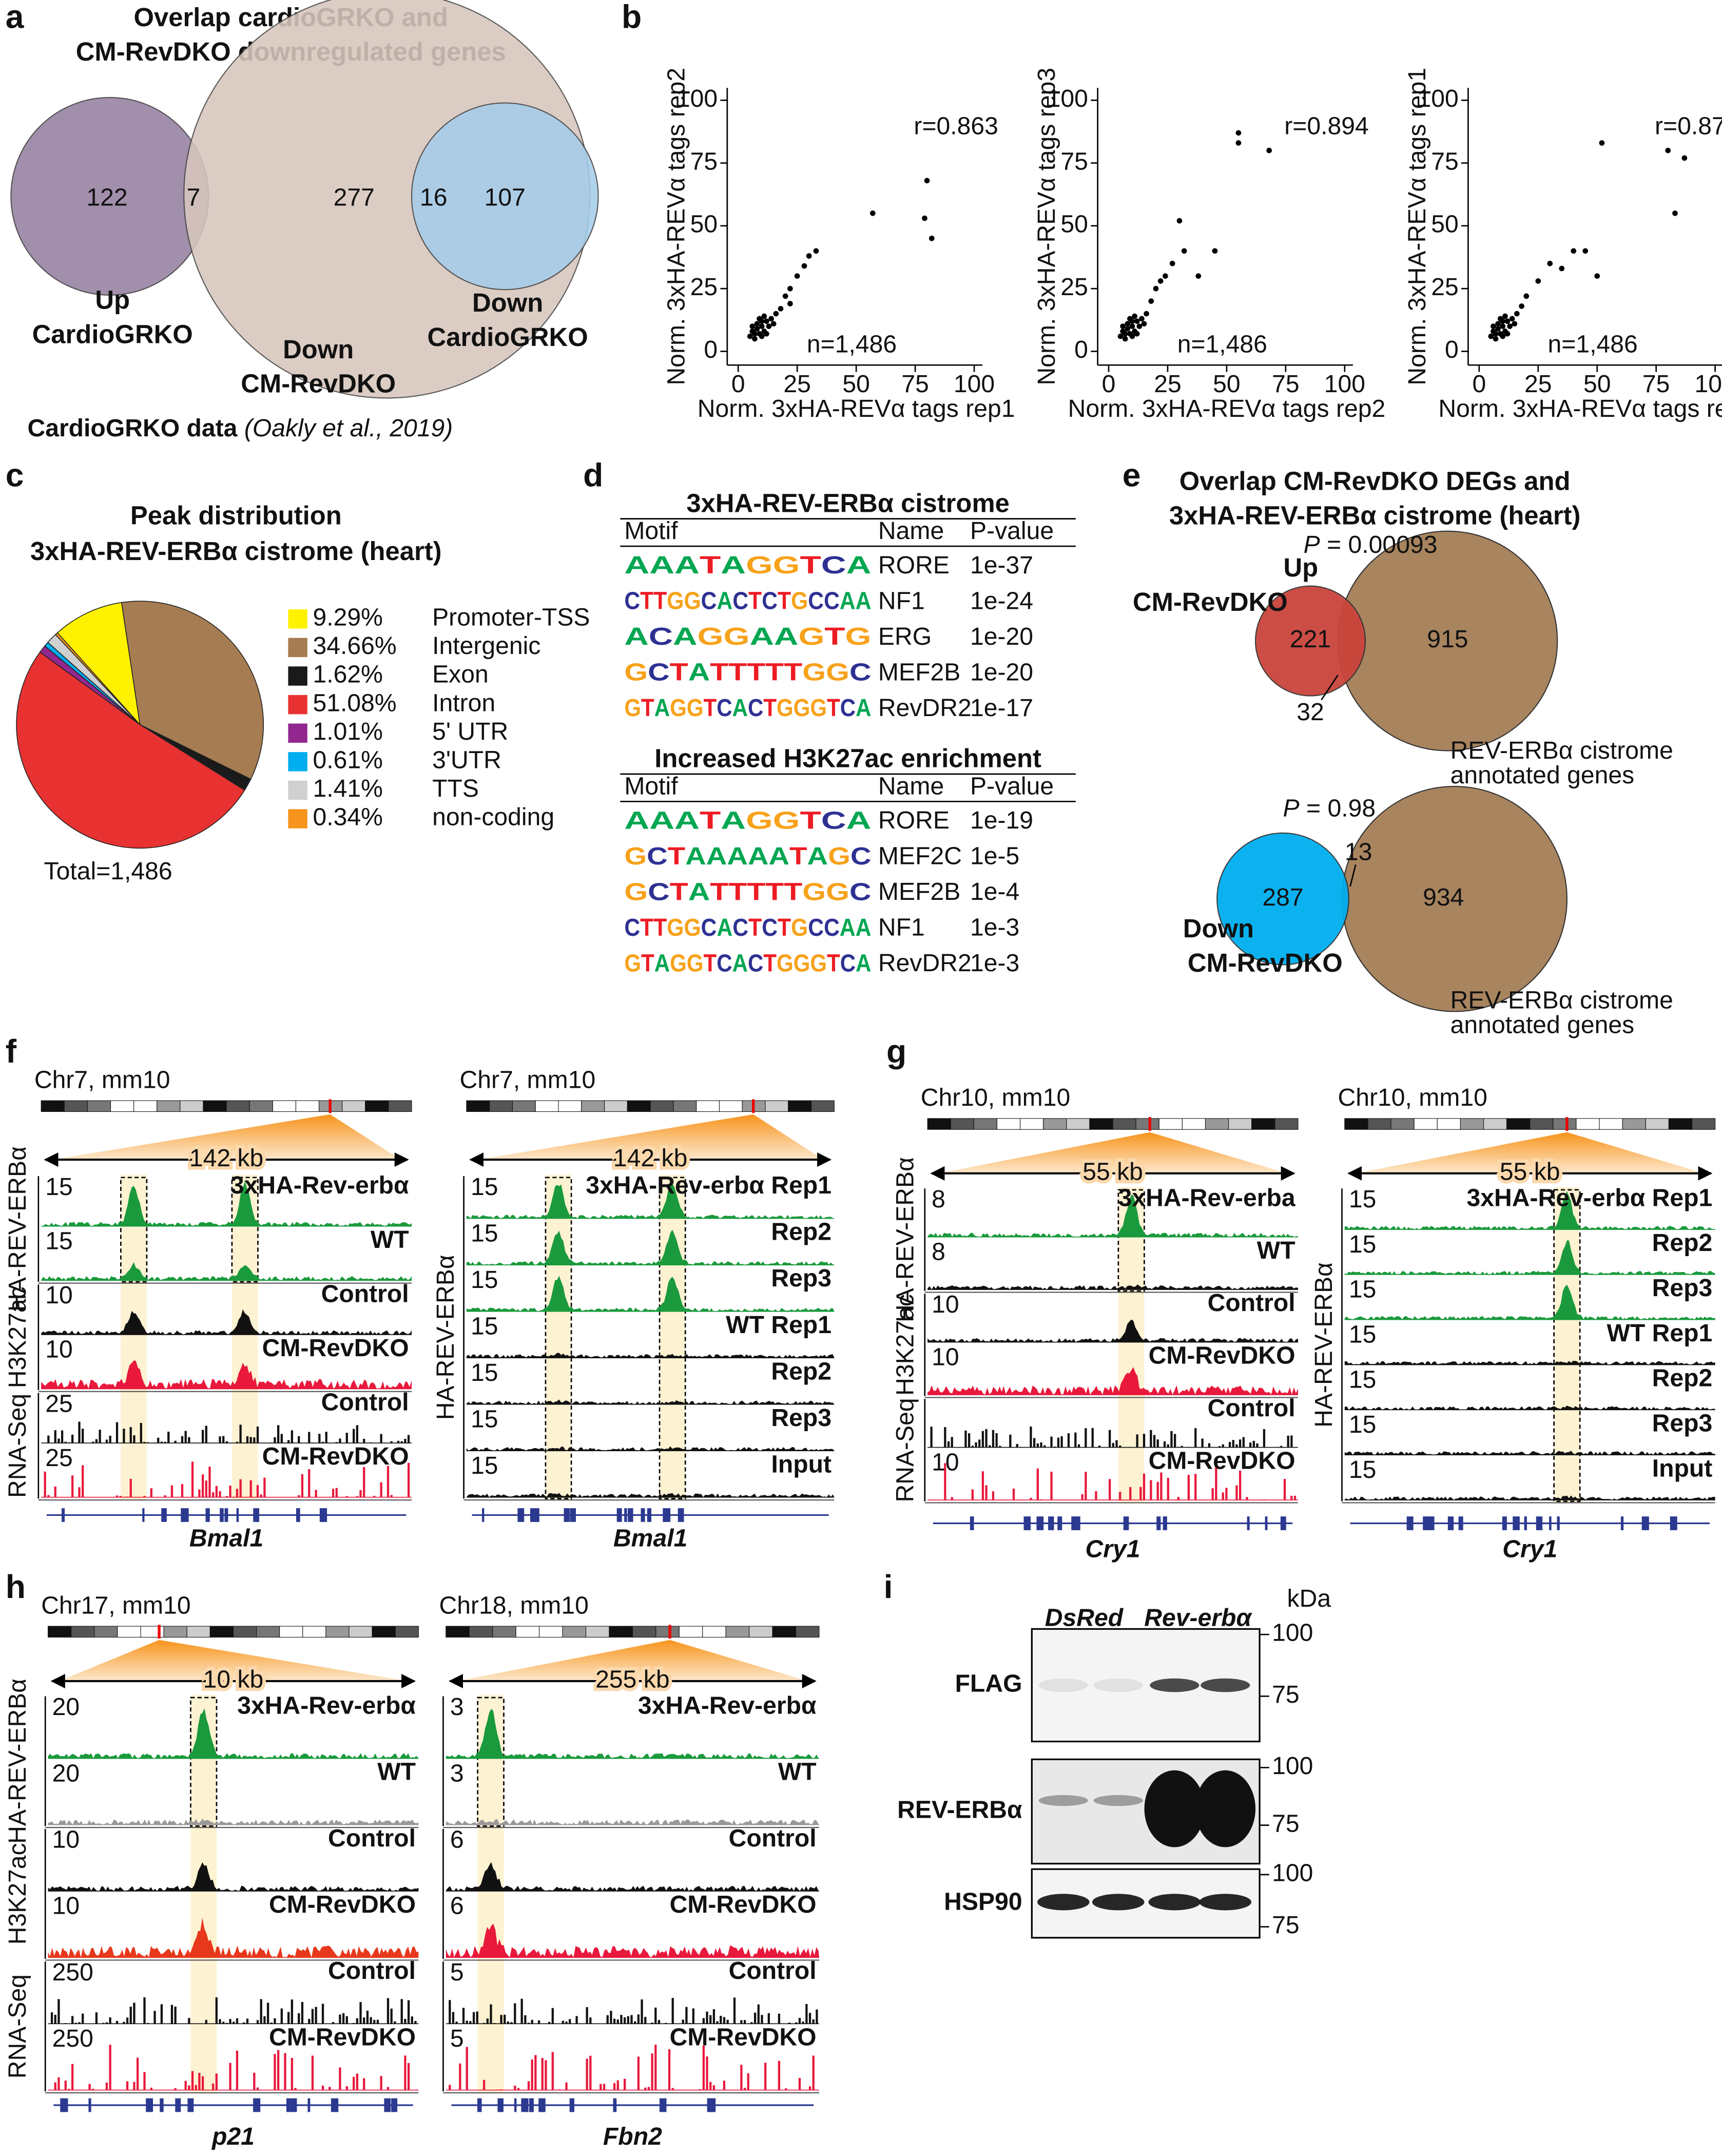 This screenshot has width=1722, height=2156. Describe the element at coordinates (1001, 820) in the screenshot. I see `motif-pvalue: 1e-19` at that location.